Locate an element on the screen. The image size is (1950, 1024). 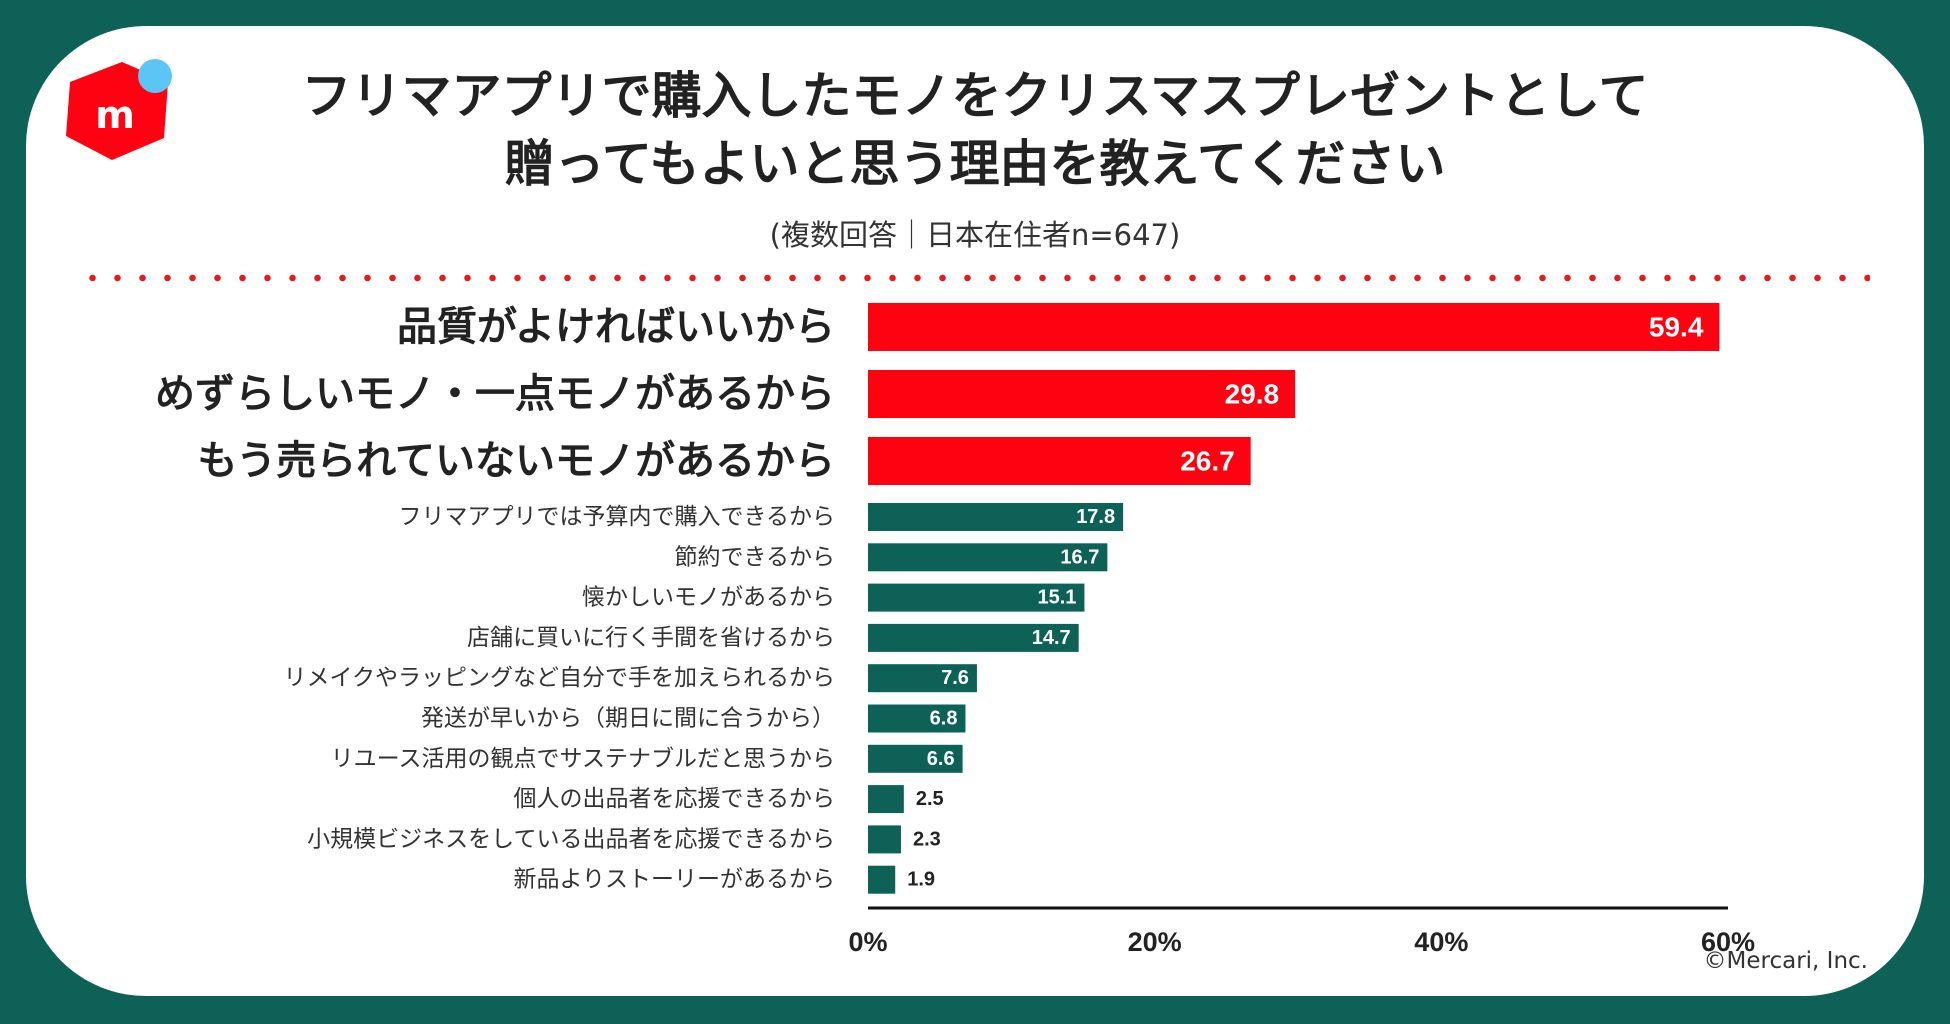
logo-letter: m is located at coordinates (115, 115).